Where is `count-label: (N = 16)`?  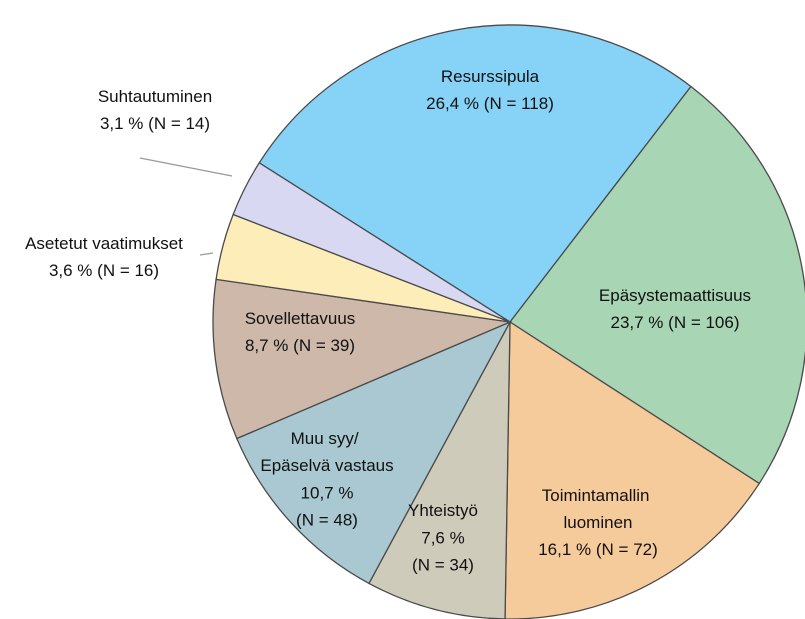
count-label: (N = 16) is located at coordinates (128, 270).